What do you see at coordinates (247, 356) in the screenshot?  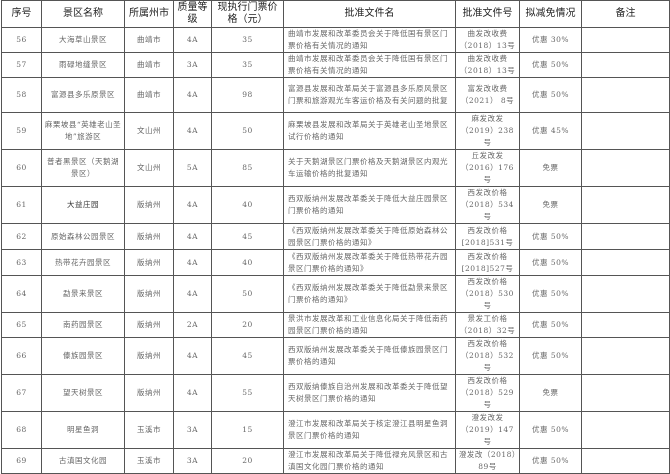 I see `cell-price: 45` at bounding box center [247, 356].